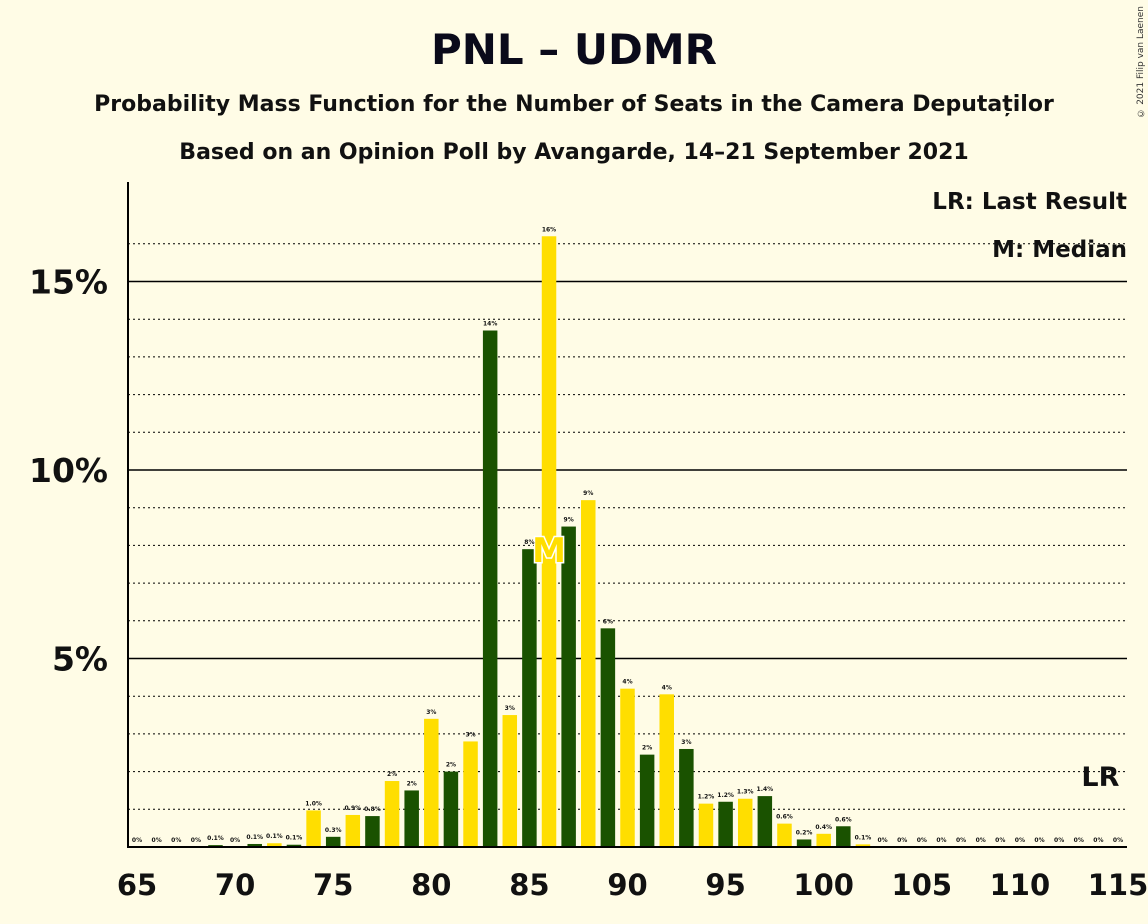 The image size is (1148, 924). What do you see at coordinates (235, 885) in the screenshot?
I see `x-tick-label: 70` at bounding box center [235, 885].